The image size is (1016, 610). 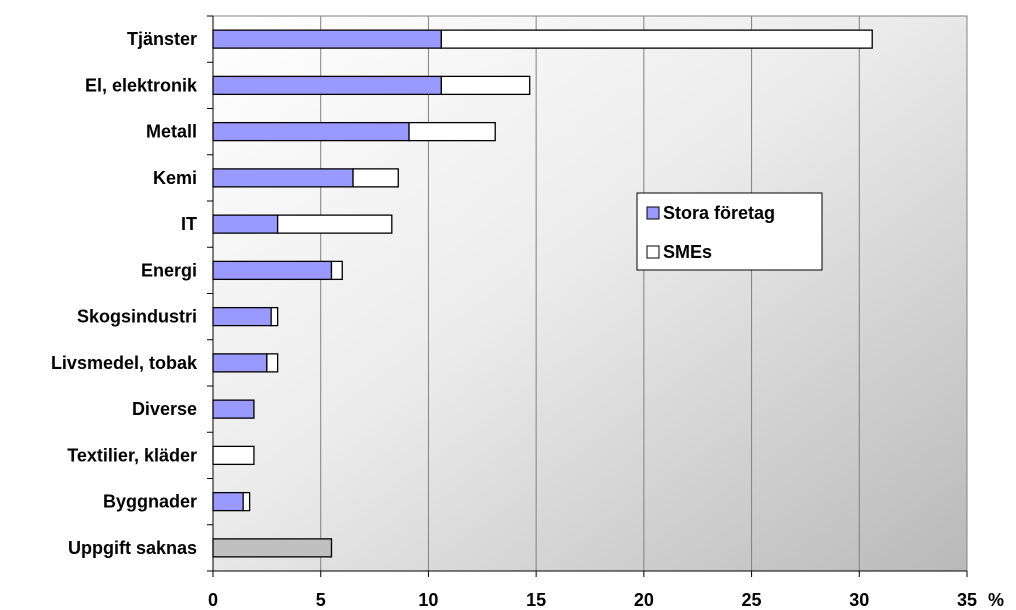 What do you see at coordinates (132, 548) in the screenshot?
I see `category-label-uppgift-saknas: Uppgift saknas` at bounding box center [132, 548].